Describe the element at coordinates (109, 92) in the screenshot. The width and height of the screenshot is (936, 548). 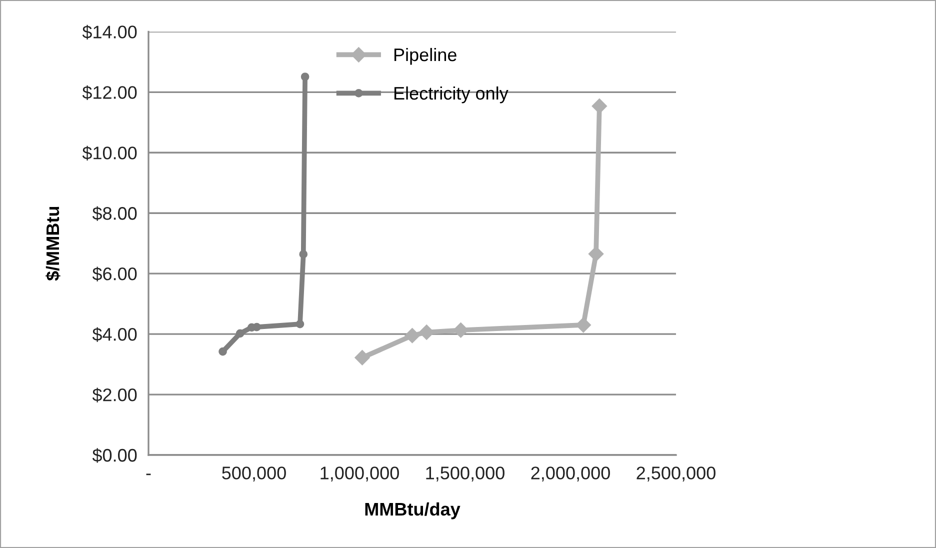
I see `y-tick-label: $12.00` at that location.